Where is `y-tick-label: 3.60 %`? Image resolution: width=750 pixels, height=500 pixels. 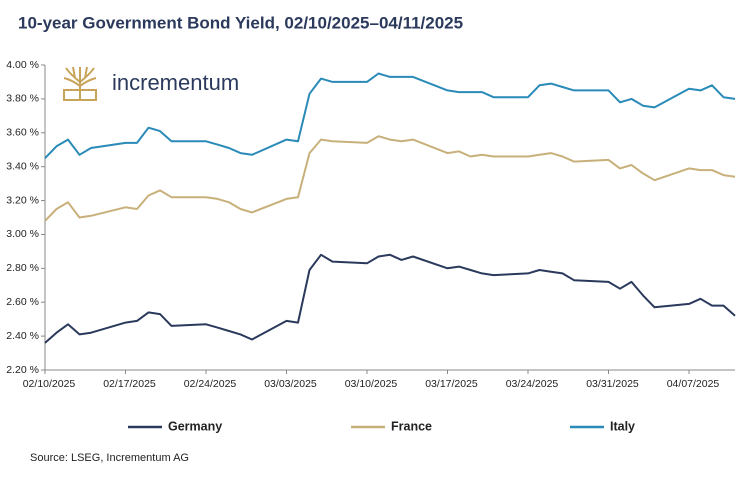
y-tick-label: 3.60 % is located at coordinates (22, 133).